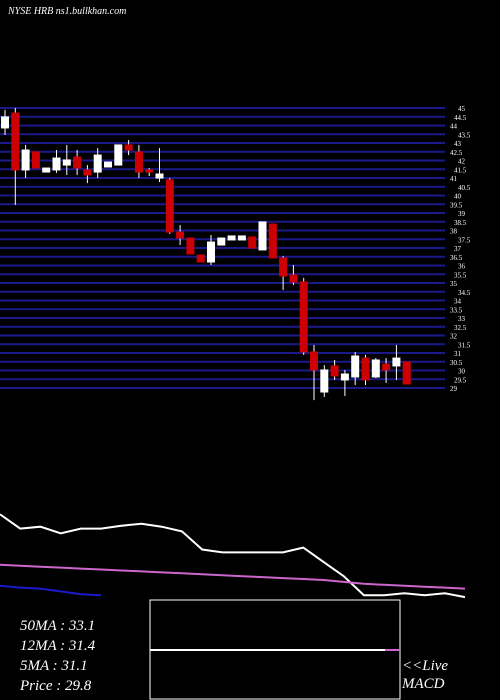 This screenshot has width=500, height=700. What do you see at coordinates (454, 232) in the screenshot?
I see `y-tick-label: 38` at bounding box center [454, 232].